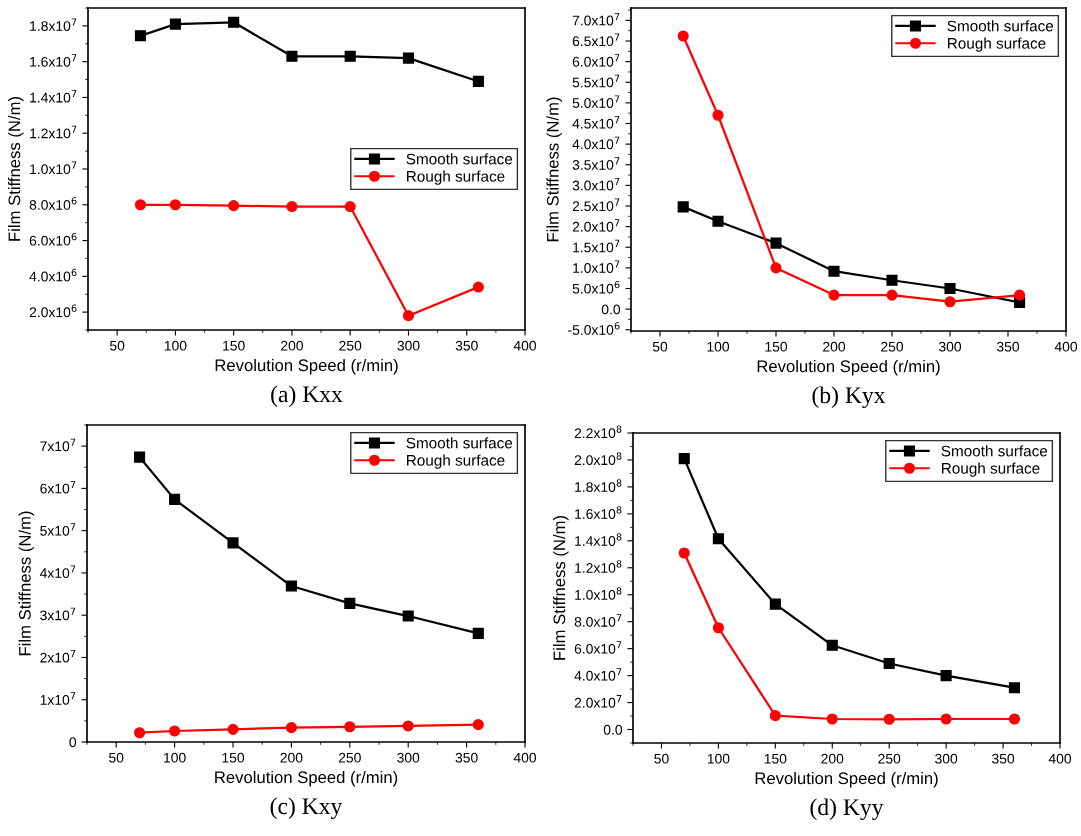  Describe the element at coordinates (57, 572) in the screenshot. I see `y-tick-label: 4x10$^{7}$` at that location.